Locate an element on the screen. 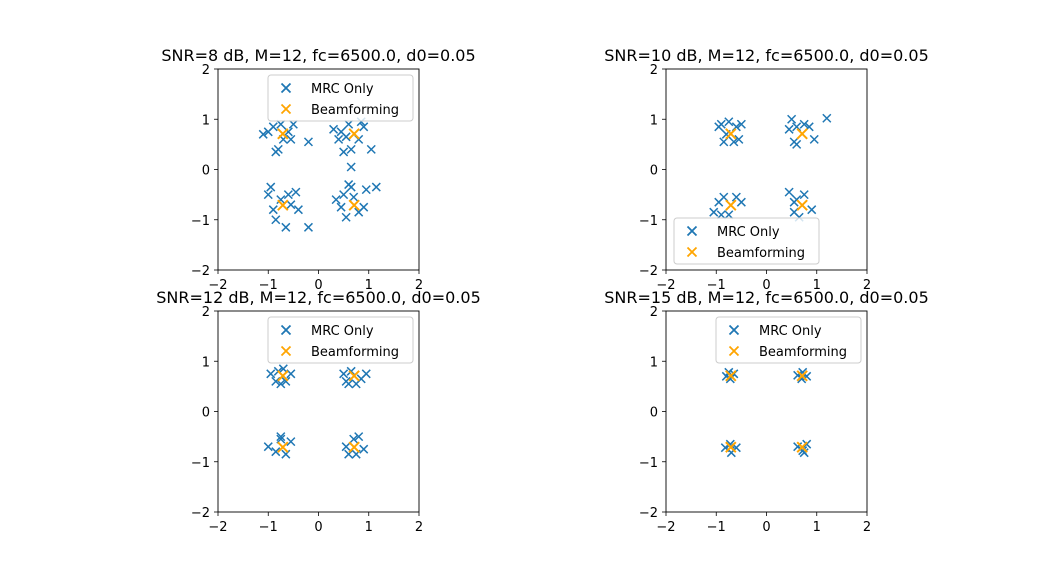 This screenshot has height=576, width=1059. chart-title: SNR=8 dB, M=12, fc=6500.0, d0=0.05 is located at coordinates (318, 55).